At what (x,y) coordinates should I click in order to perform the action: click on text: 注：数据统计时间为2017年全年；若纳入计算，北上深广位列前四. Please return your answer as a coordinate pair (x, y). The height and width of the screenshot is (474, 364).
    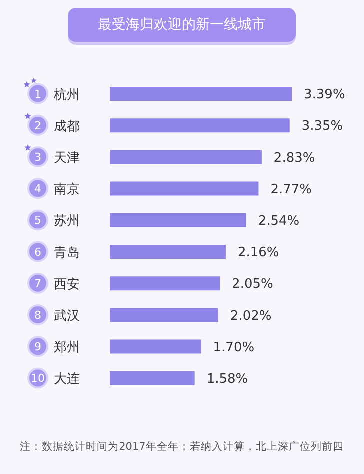
    Looking at the image, I should click on (182, 447).